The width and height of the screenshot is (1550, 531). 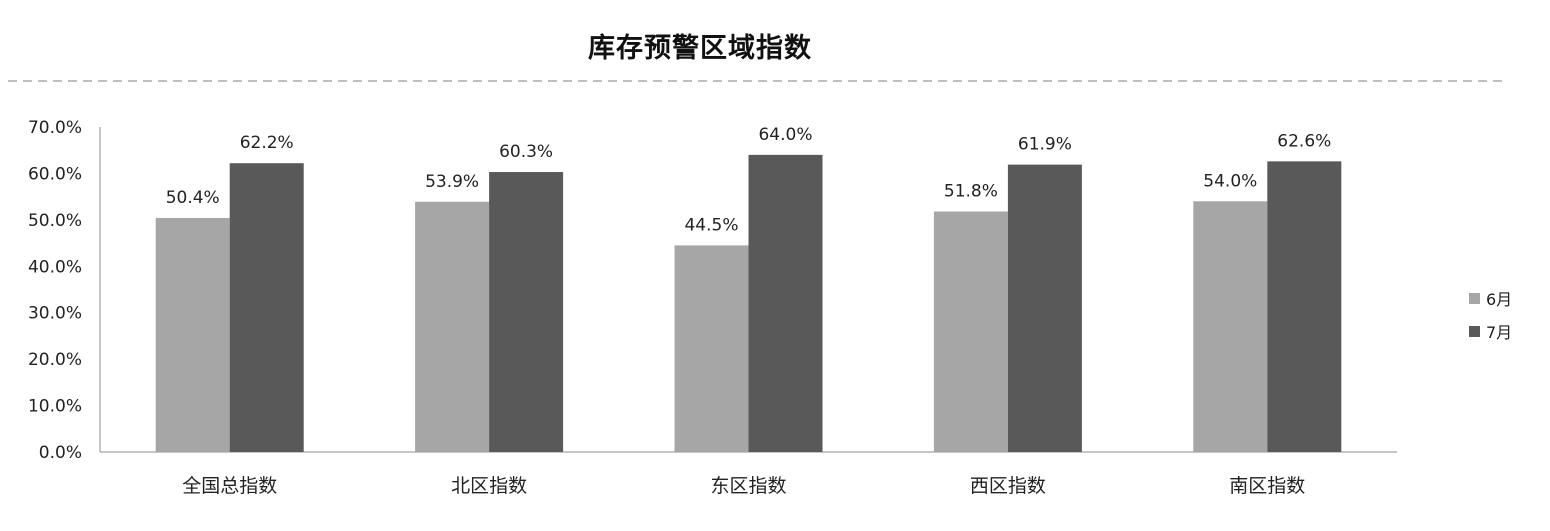 What do you see at coordinates (55, 267) in the screenshot?
I see `y-tick-label: 40.0%` at bounding box center [55, 267].